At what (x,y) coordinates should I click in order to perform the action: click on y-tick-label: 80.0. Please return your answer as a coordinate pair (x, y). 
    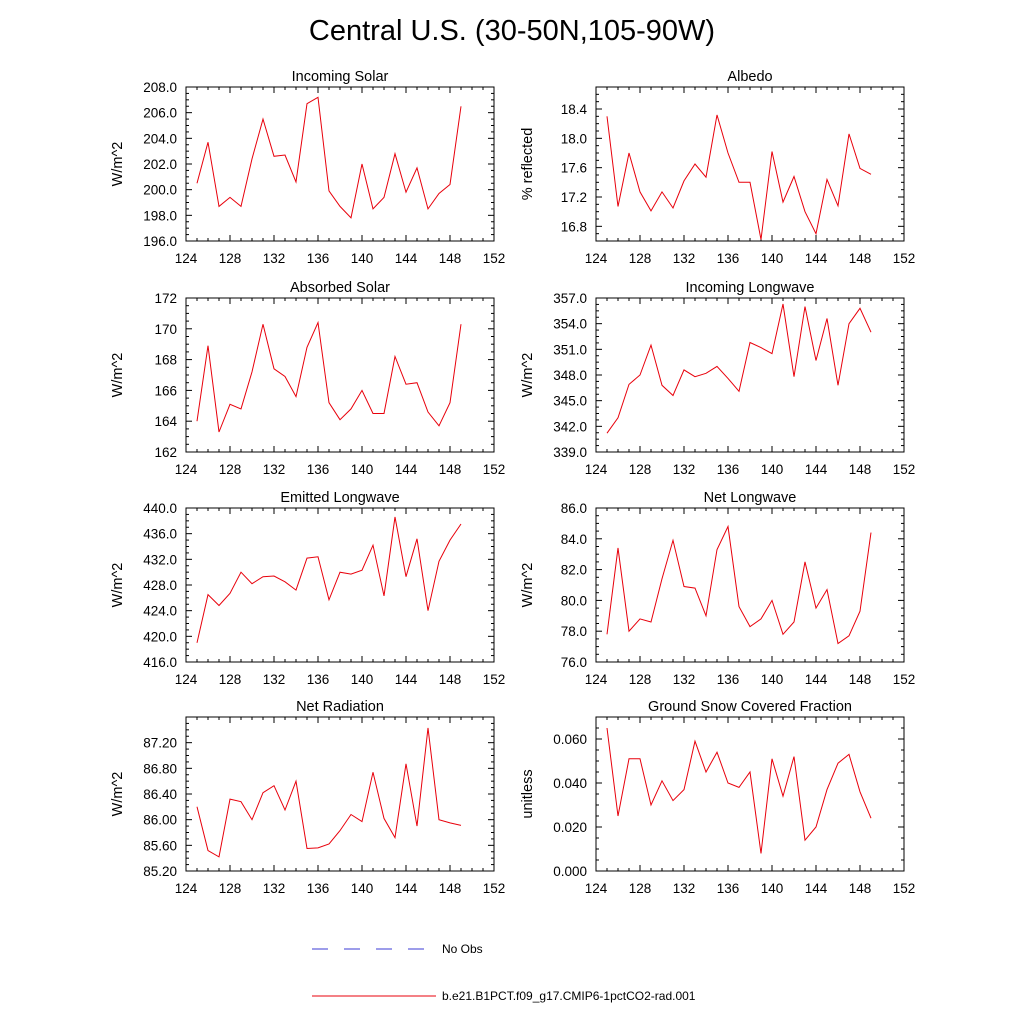
    Looking at the image, I should click on (574, 600).